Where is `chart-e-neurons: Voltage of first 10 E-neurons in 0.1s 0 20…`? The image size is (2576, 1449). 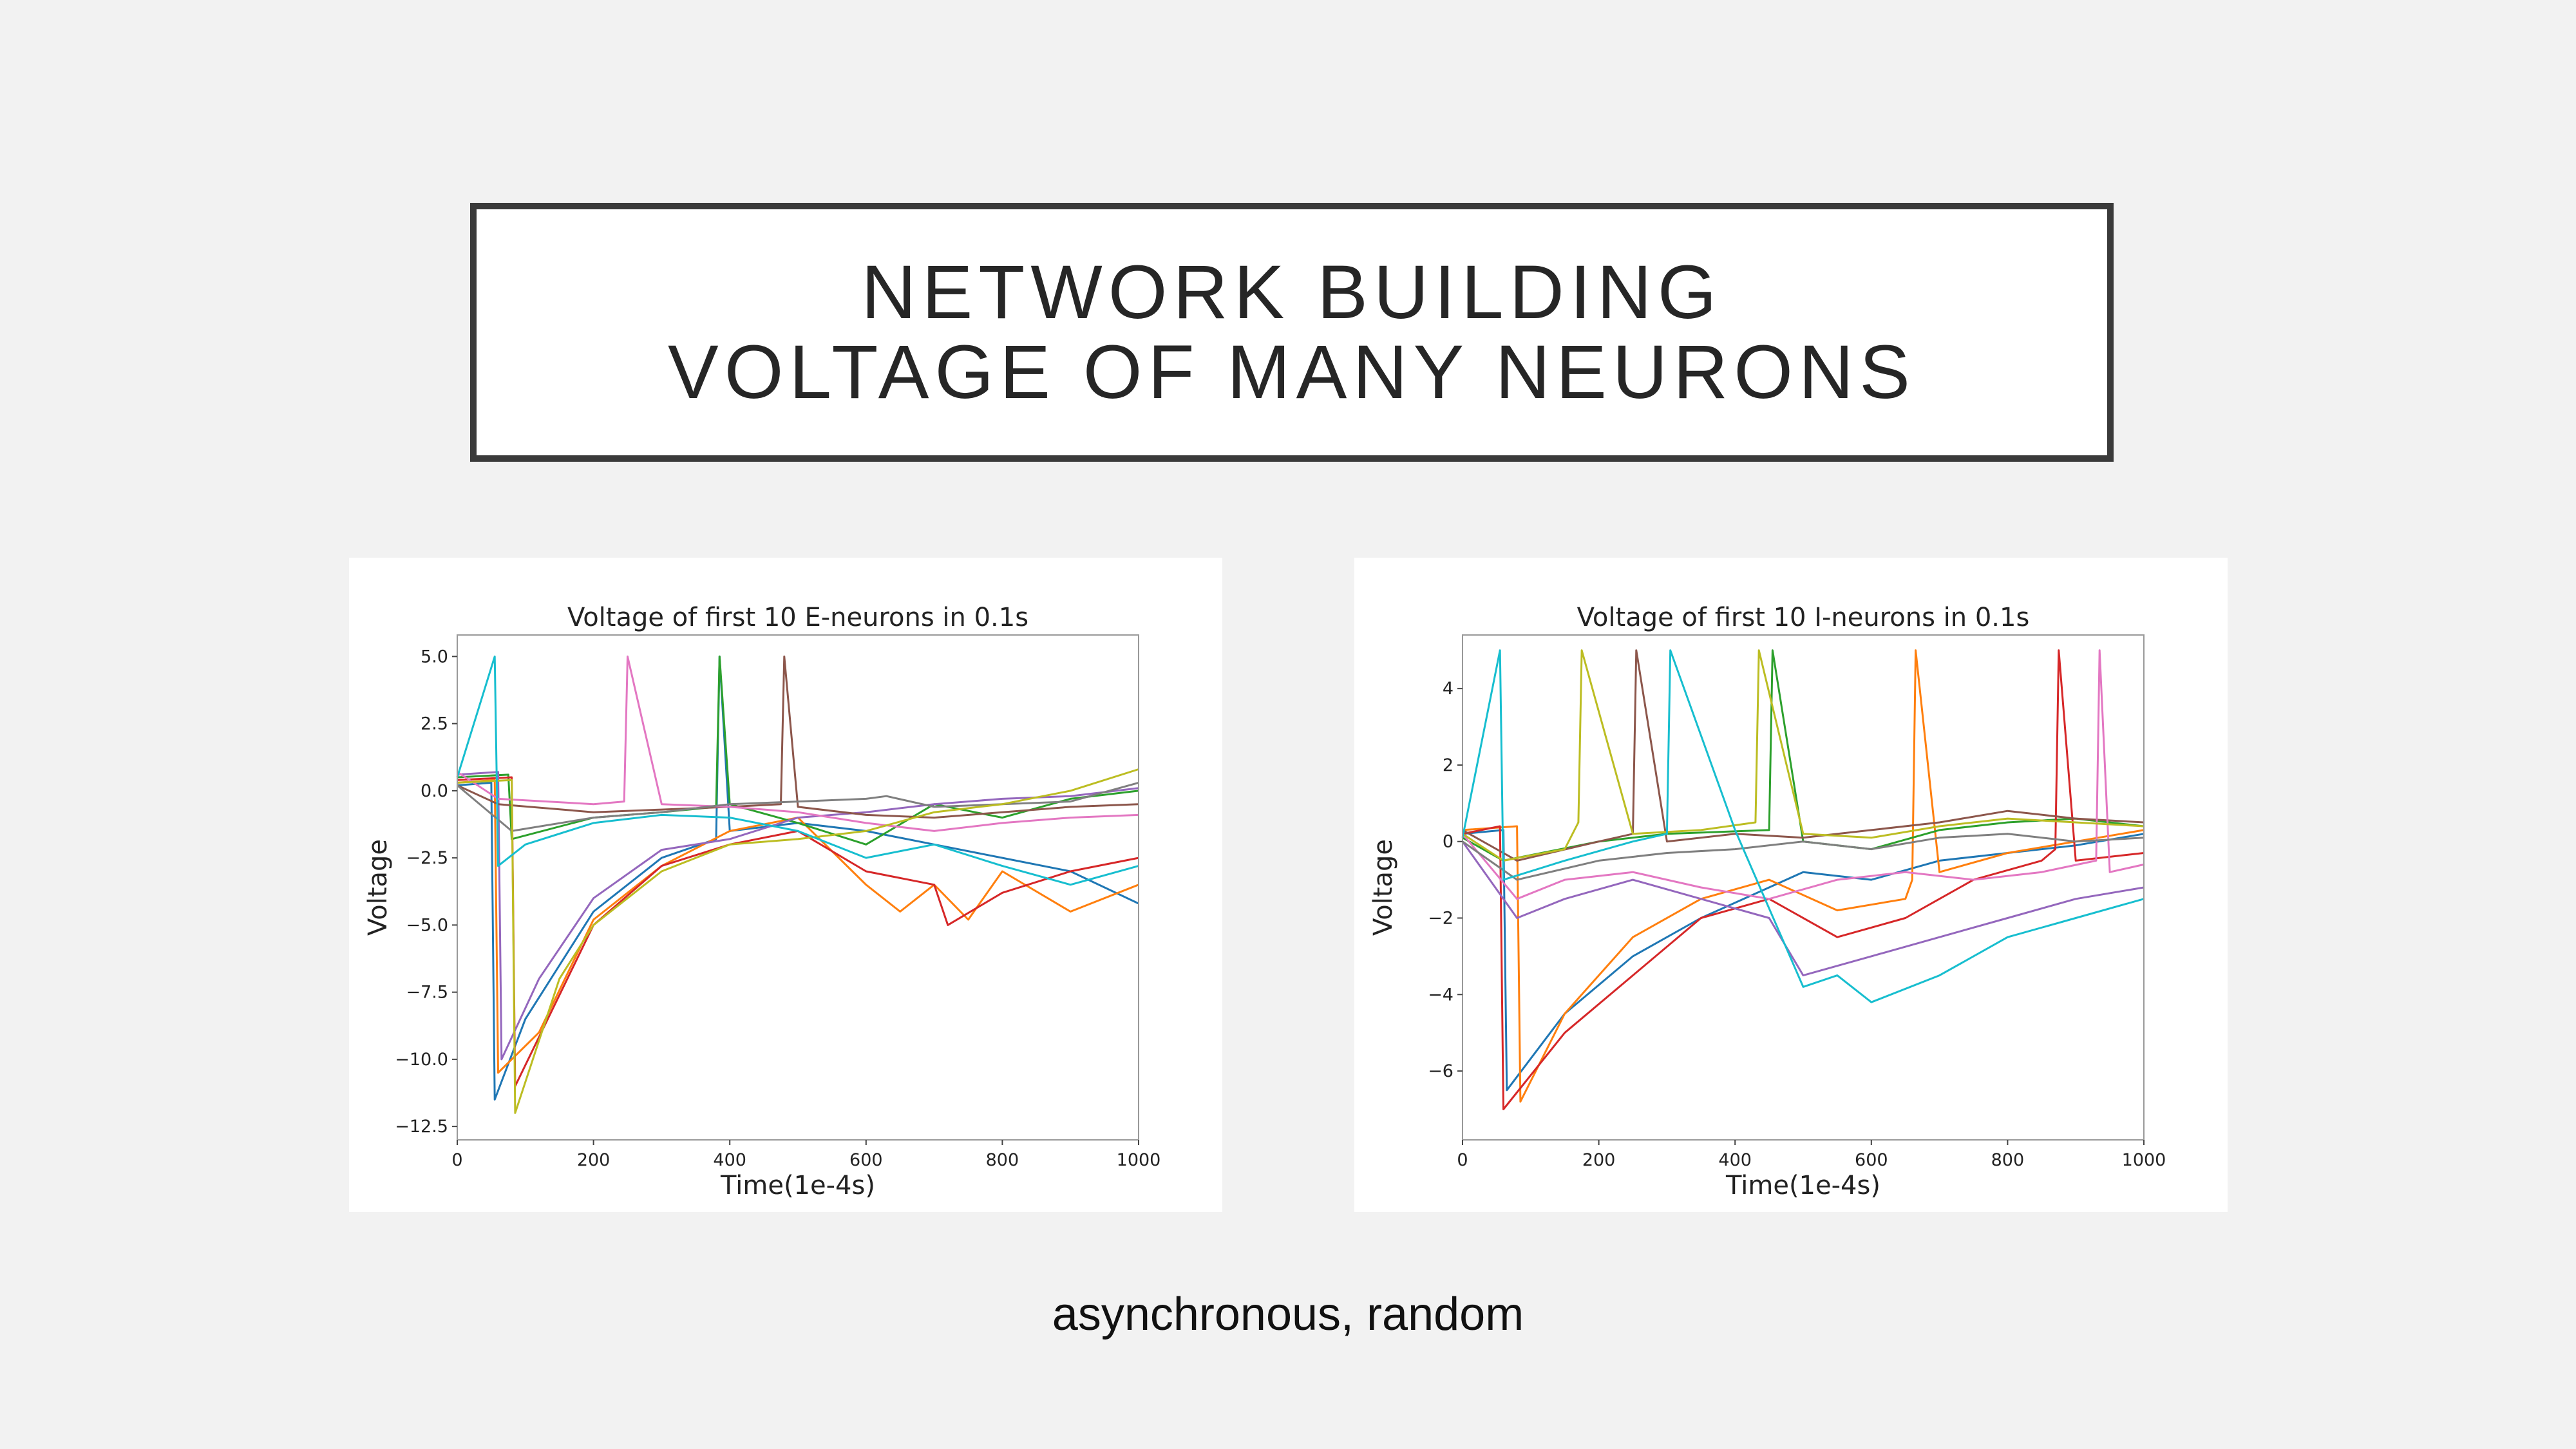 chart-e-neurons: Voltage of first 10 E-neurons in 0.1s 0 20… is located at coordinates (762, 902).